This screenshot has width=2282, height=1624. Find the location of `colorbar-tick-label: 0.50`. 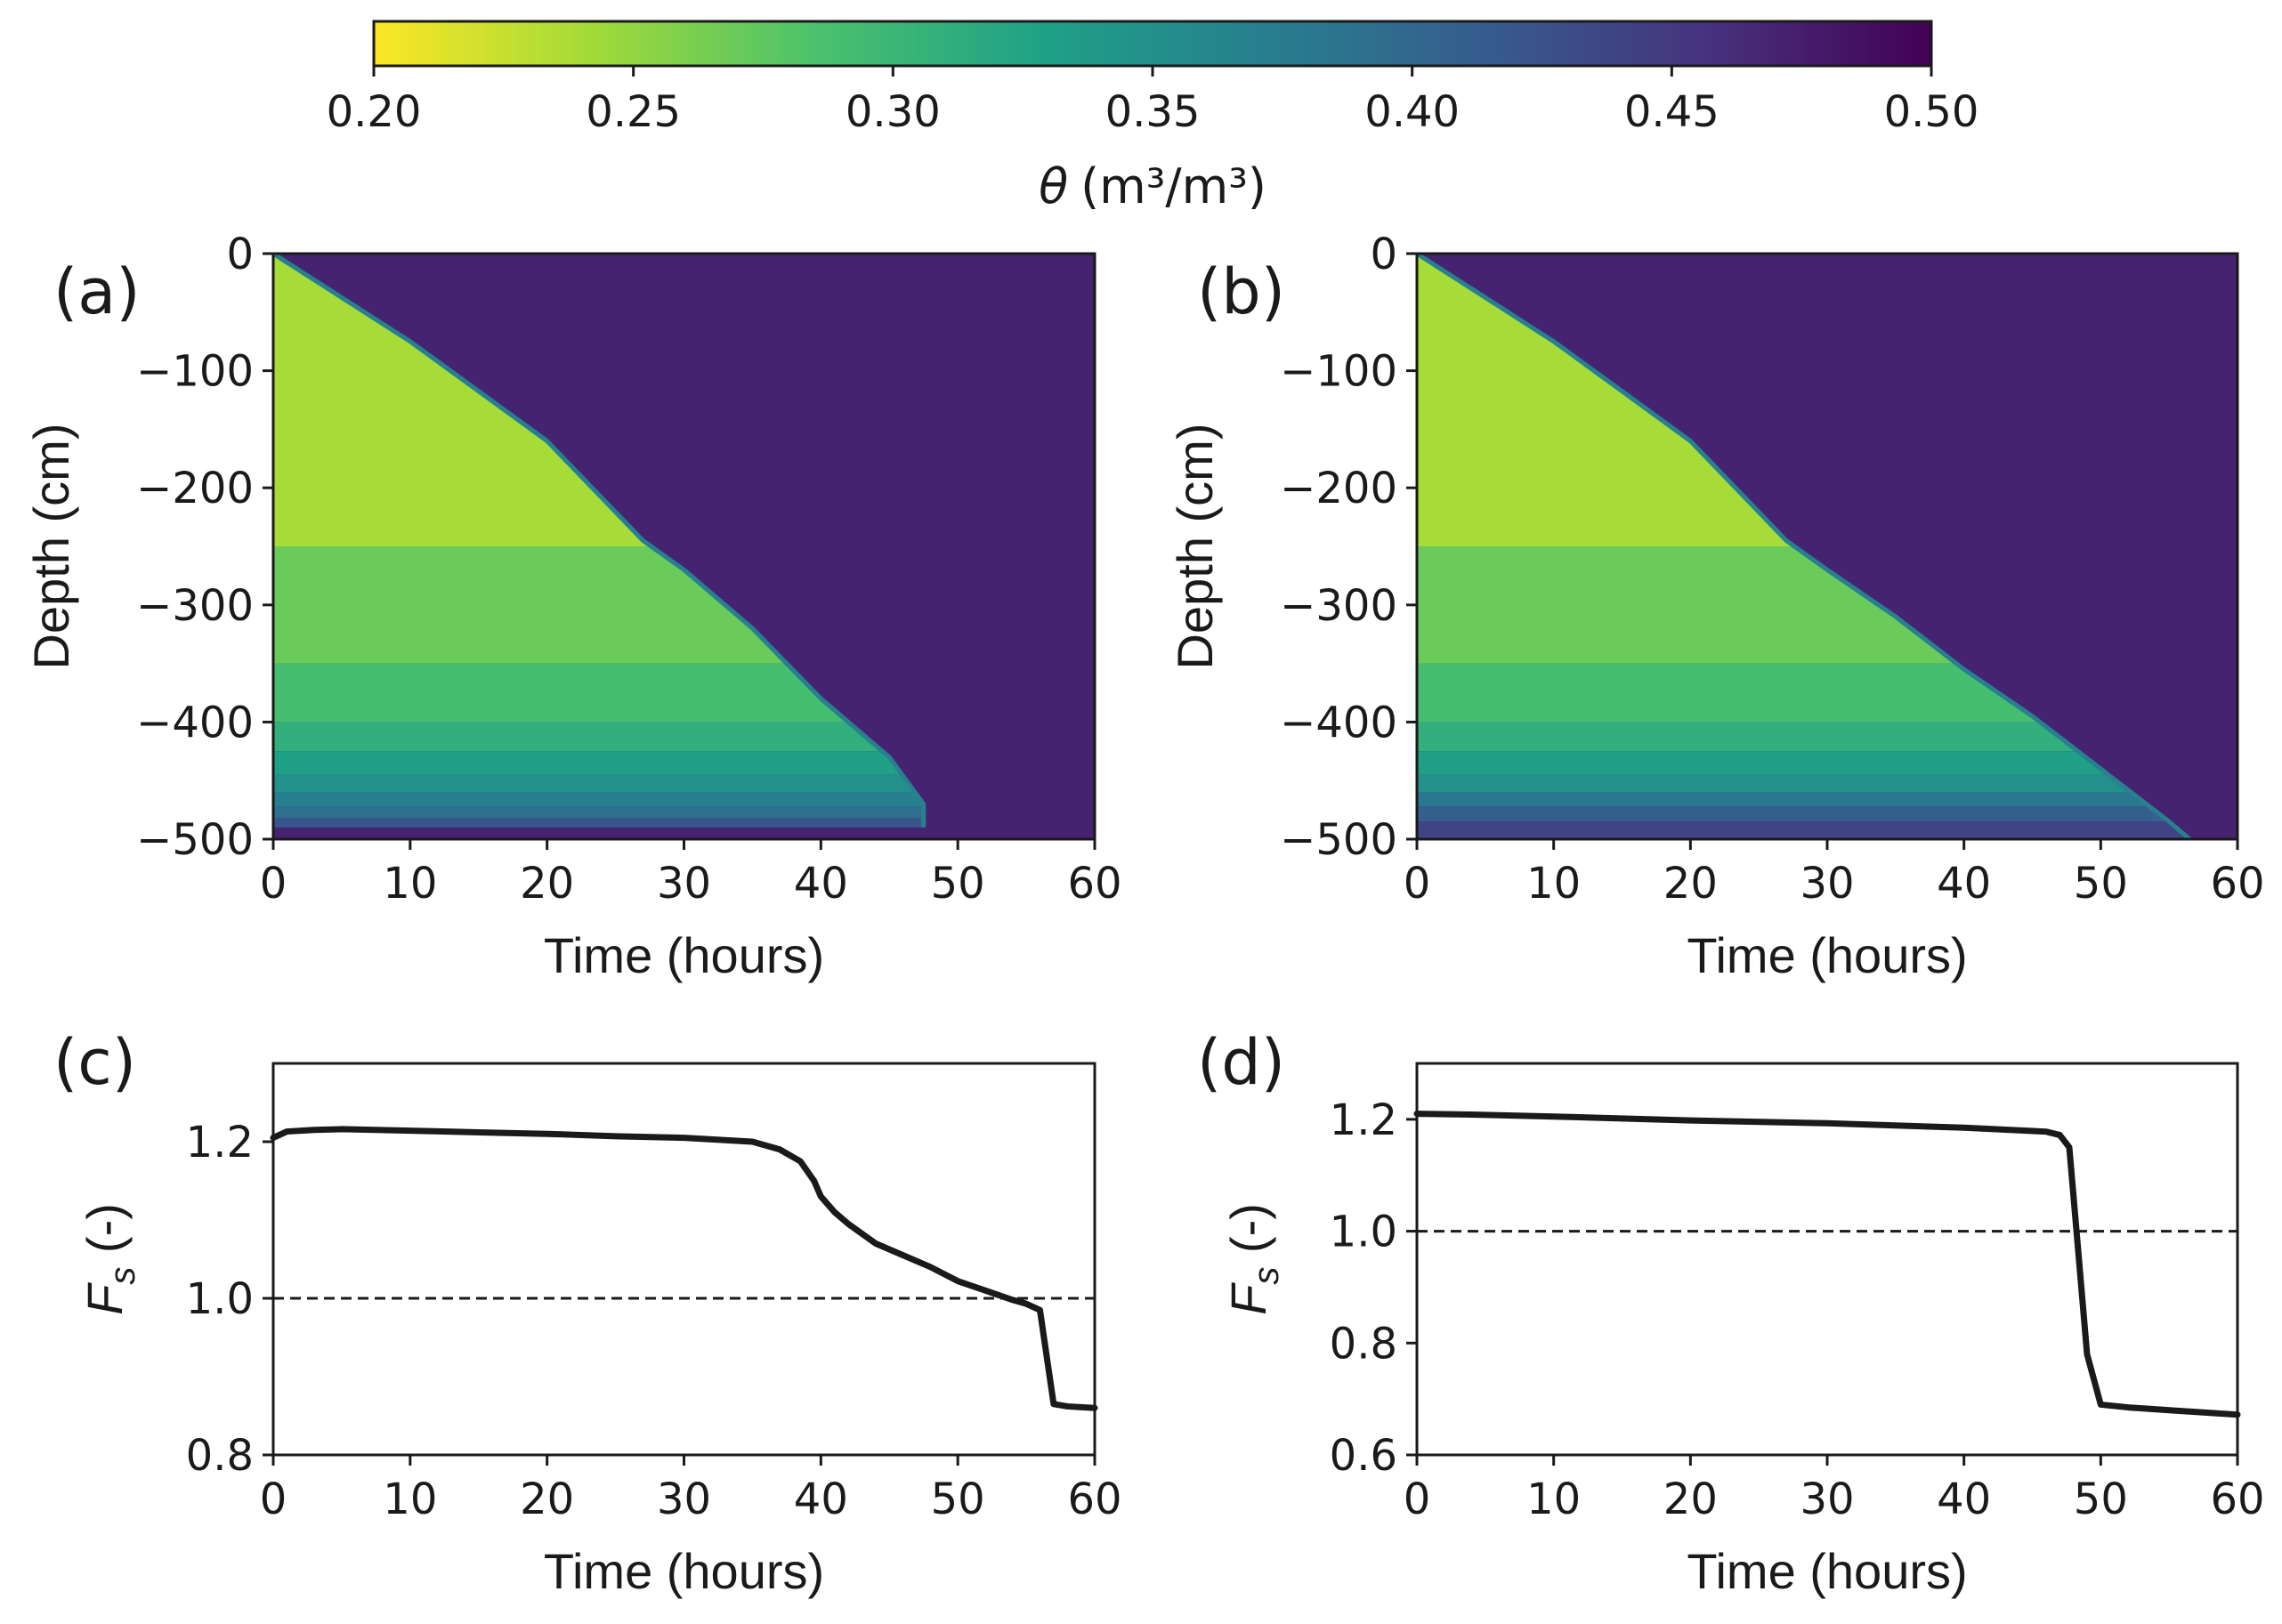

colorbar-tick-label: 0.50 is located at coordinates (1931, 112).